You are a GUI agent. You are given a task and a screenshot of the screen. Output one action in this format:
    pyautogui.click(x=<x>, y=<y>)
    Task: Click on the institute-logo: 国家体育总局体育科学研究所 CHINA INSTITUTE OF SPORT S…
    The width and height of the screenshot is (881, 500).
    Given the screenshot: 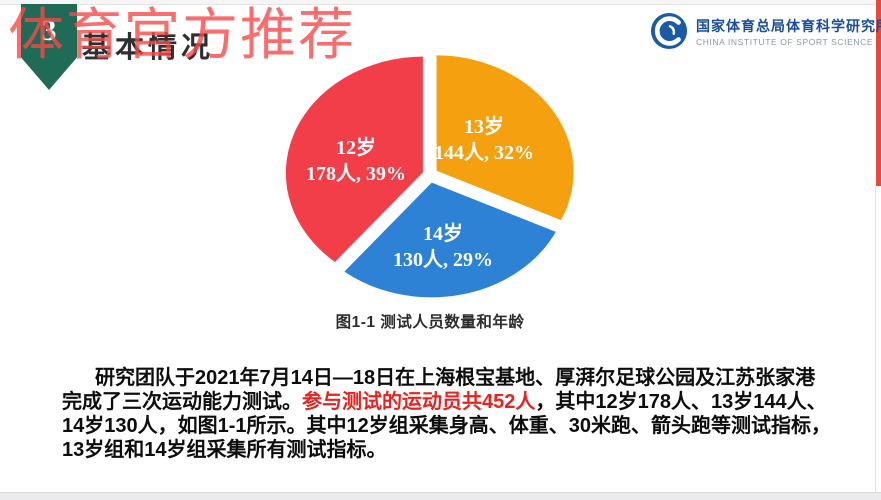 What is the action you would take?
    pyautogui.click(x=765, y=31)
    